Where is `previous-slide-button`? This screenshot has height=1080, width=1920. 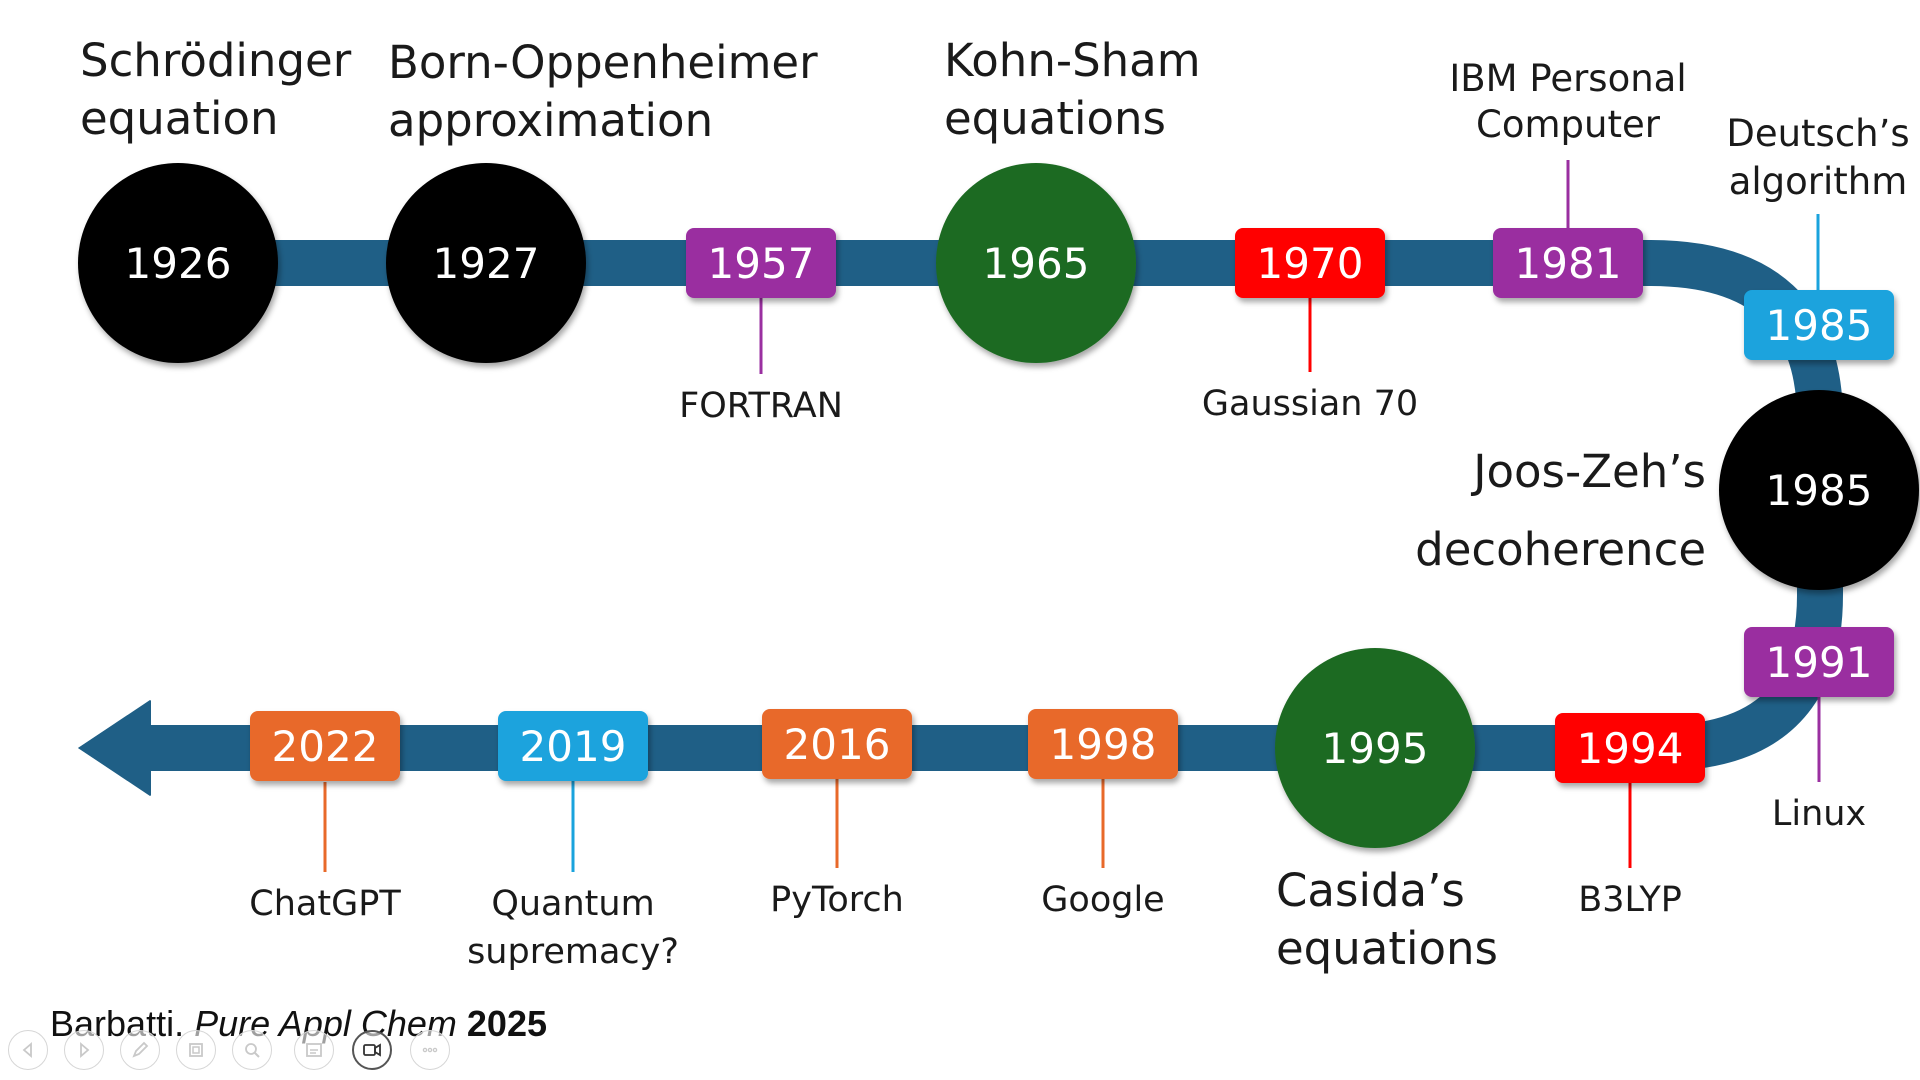 previous-slide-button is located at coordinates (28, 1050).